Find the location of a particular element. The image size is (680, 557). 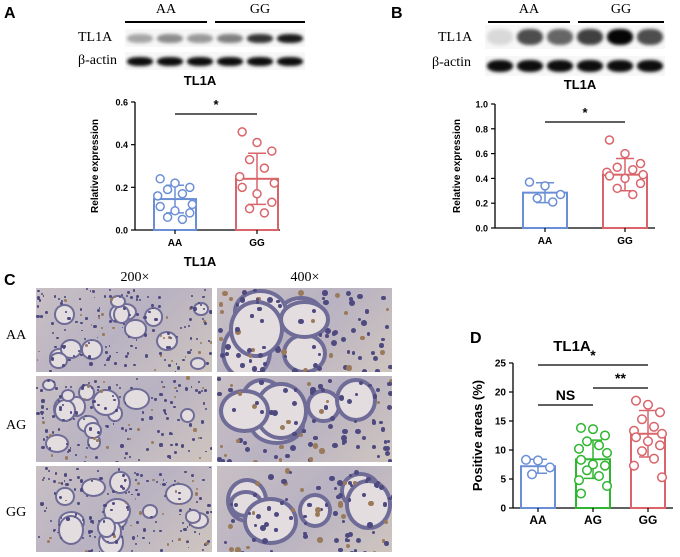

tissue-gland is located at coordinates (315, 510).